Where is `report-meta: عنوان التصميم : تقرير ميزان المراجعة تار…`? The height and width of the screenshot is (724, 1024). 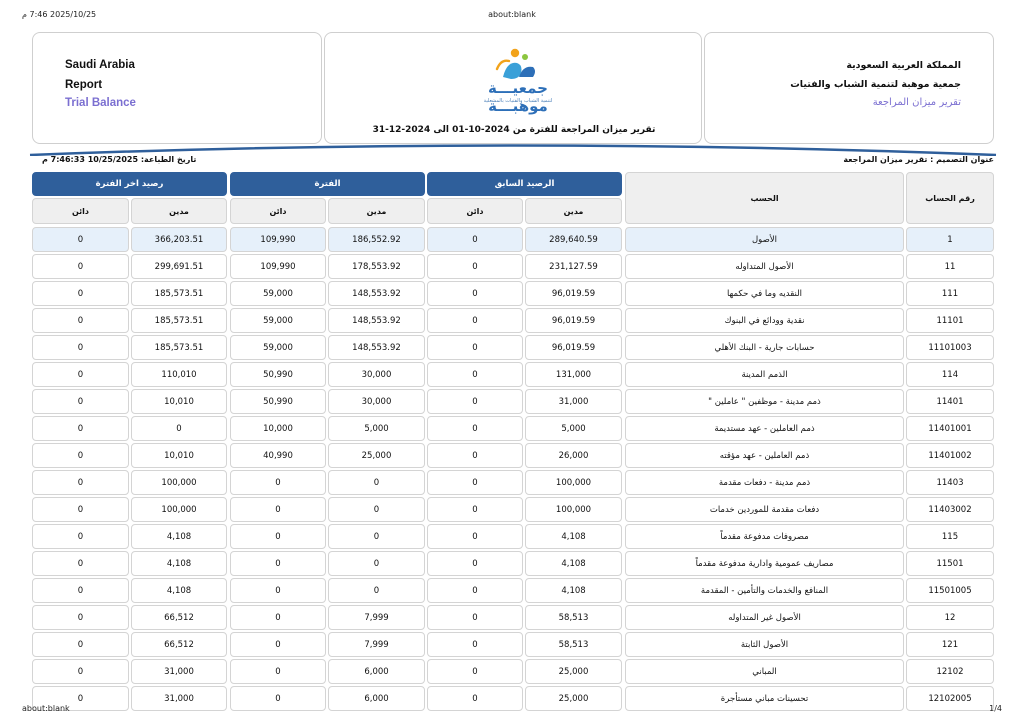
report-meta: عنوان التصميم : تقرير ميزان المراجعة تار… is located at coordinates (512, 161).